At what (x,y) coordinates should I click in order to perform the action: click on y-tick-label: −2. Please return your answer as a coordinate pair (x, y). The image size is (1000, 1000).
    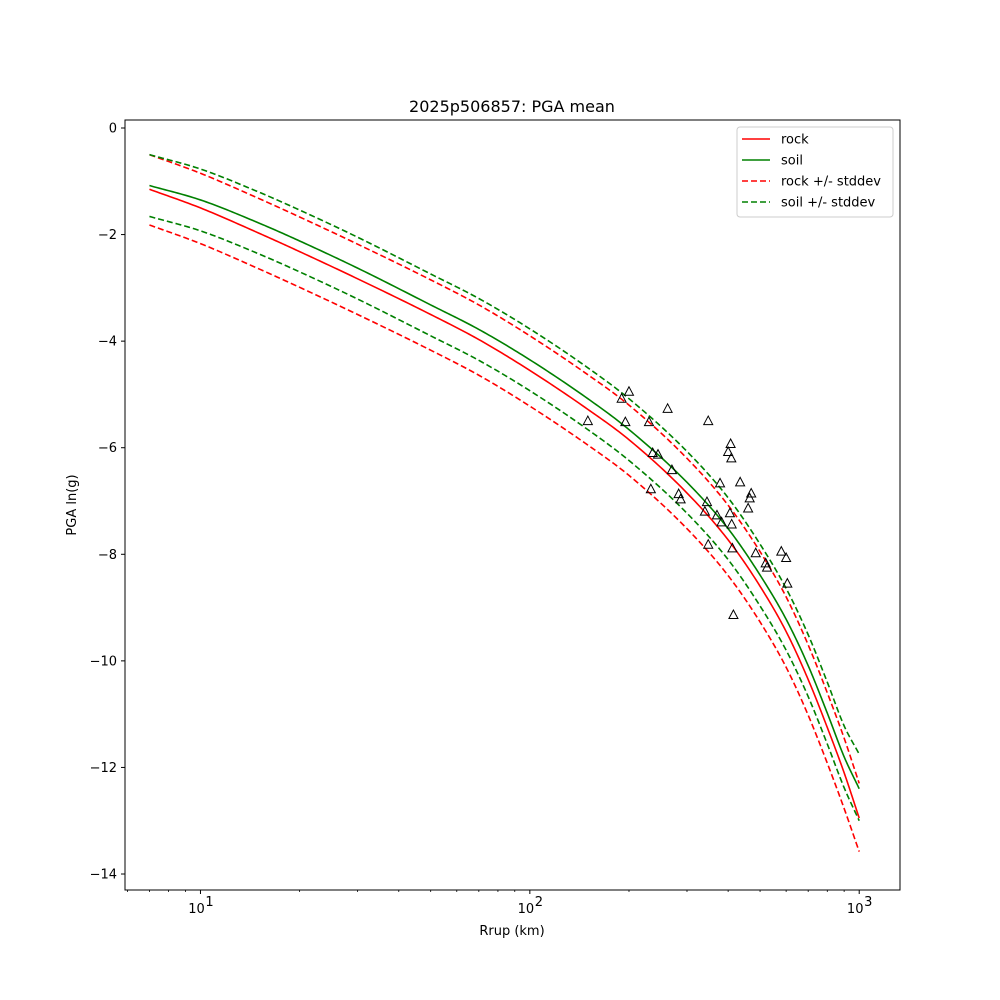
    Looking at the image, I should click on (107, 235).